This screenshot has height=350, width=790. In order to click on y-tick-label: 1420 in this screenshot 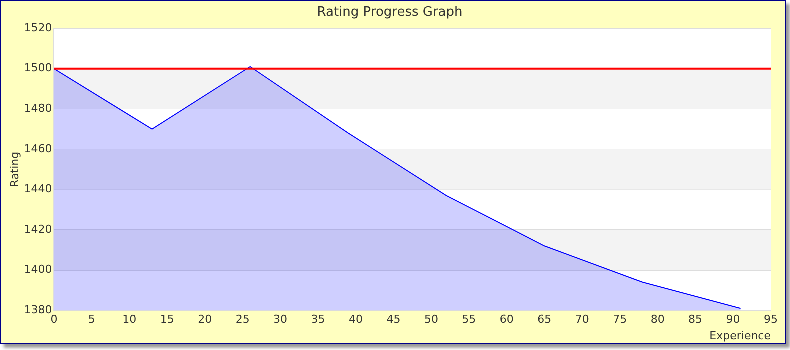, I will do `click(38, 229)`.